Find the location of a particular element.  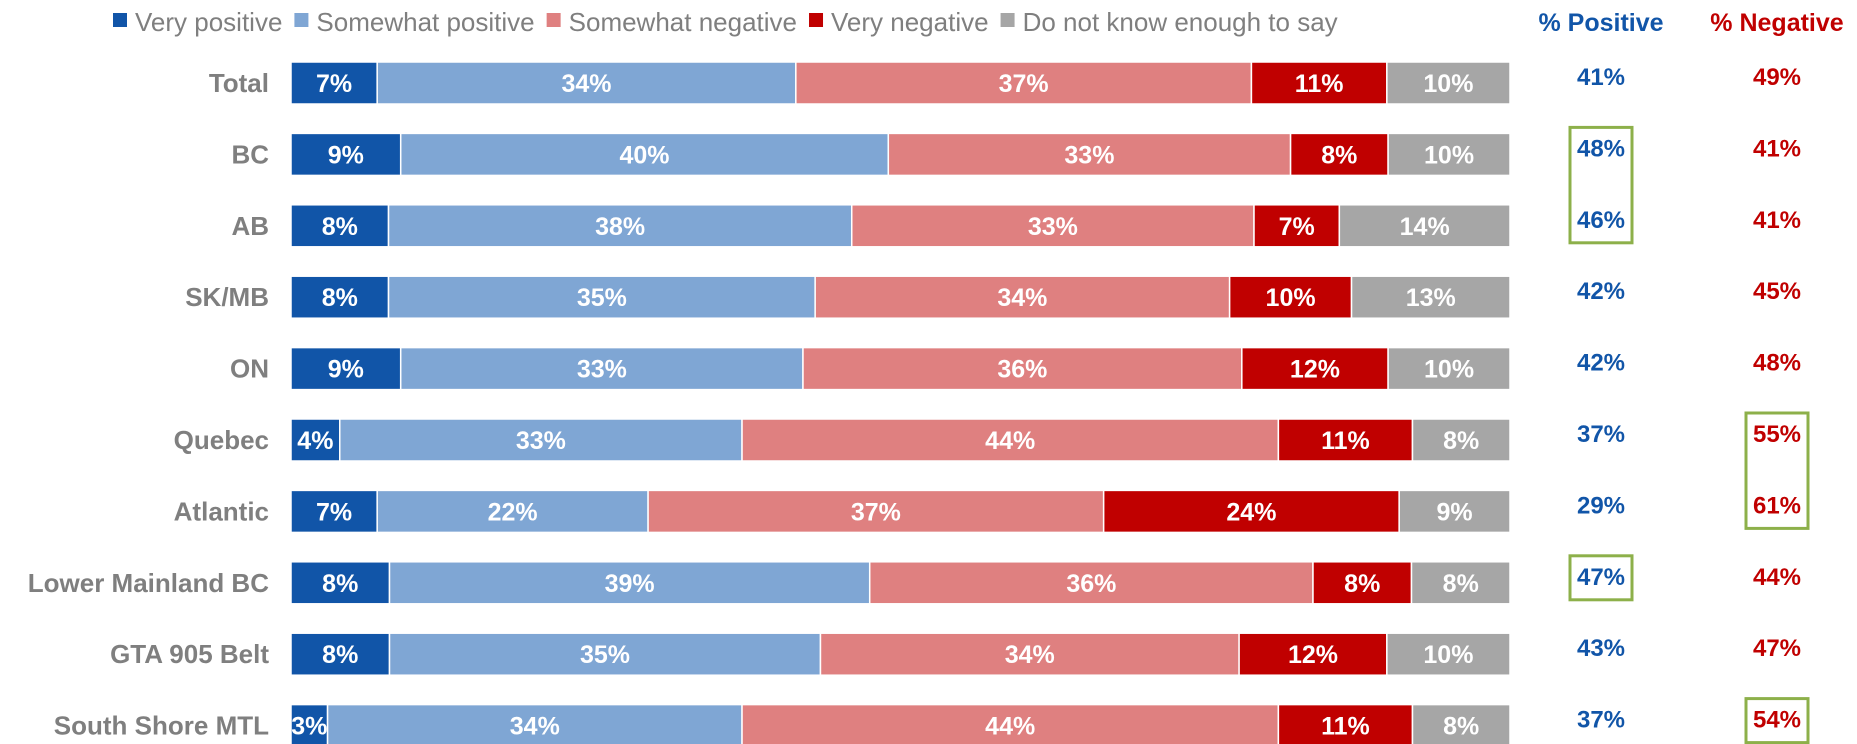

chart-row-on: ON 9% 33% 36% 12% 10% 42% 48% is located at coordinates (1015, 368).